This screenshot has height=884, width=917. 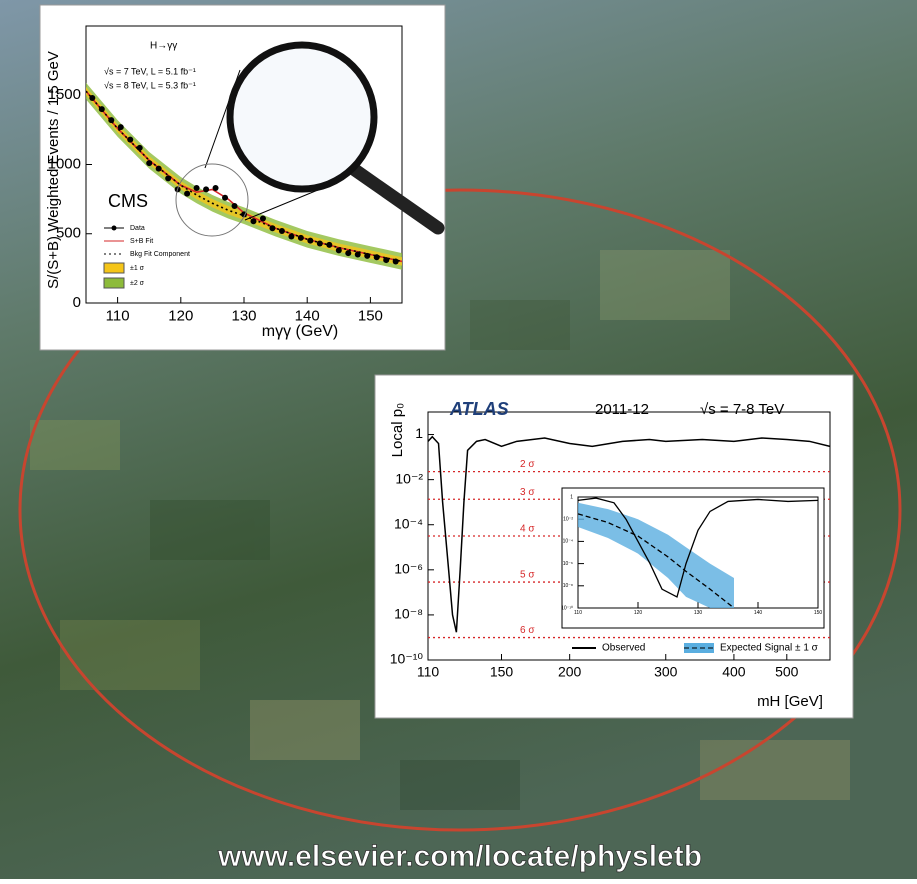 What do you see at coordinates (160, 254) in the screenshot?
I see `legend-label: Bkg Fit Component` at bounding box center [160, 254].